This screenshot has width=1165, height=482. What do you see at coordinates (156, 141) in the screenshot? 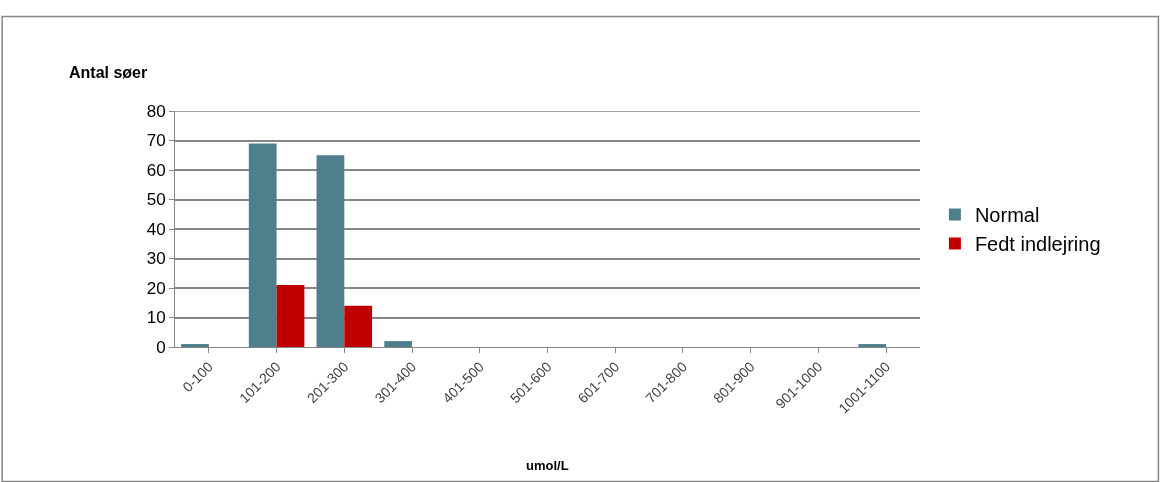
I see `y-tick-label: 70` at bounding box center [156, 141].